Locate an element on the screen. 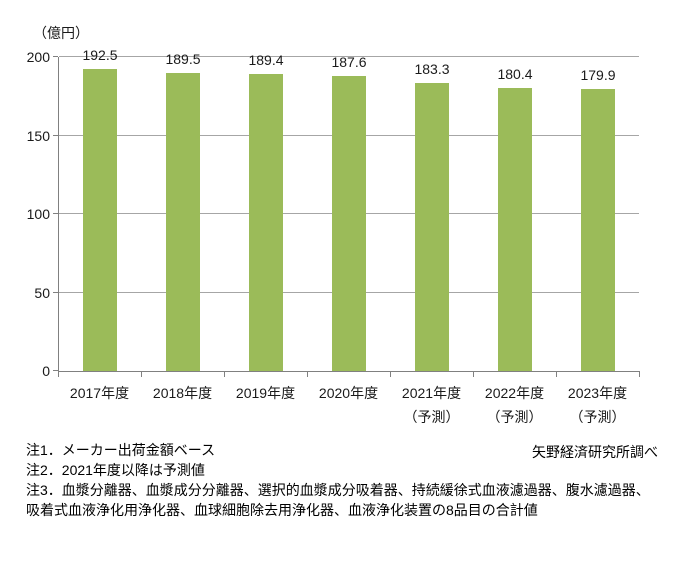 The height and width of the screenshot is (568, 682). x-axis-line is located at coordinates (349, 371).